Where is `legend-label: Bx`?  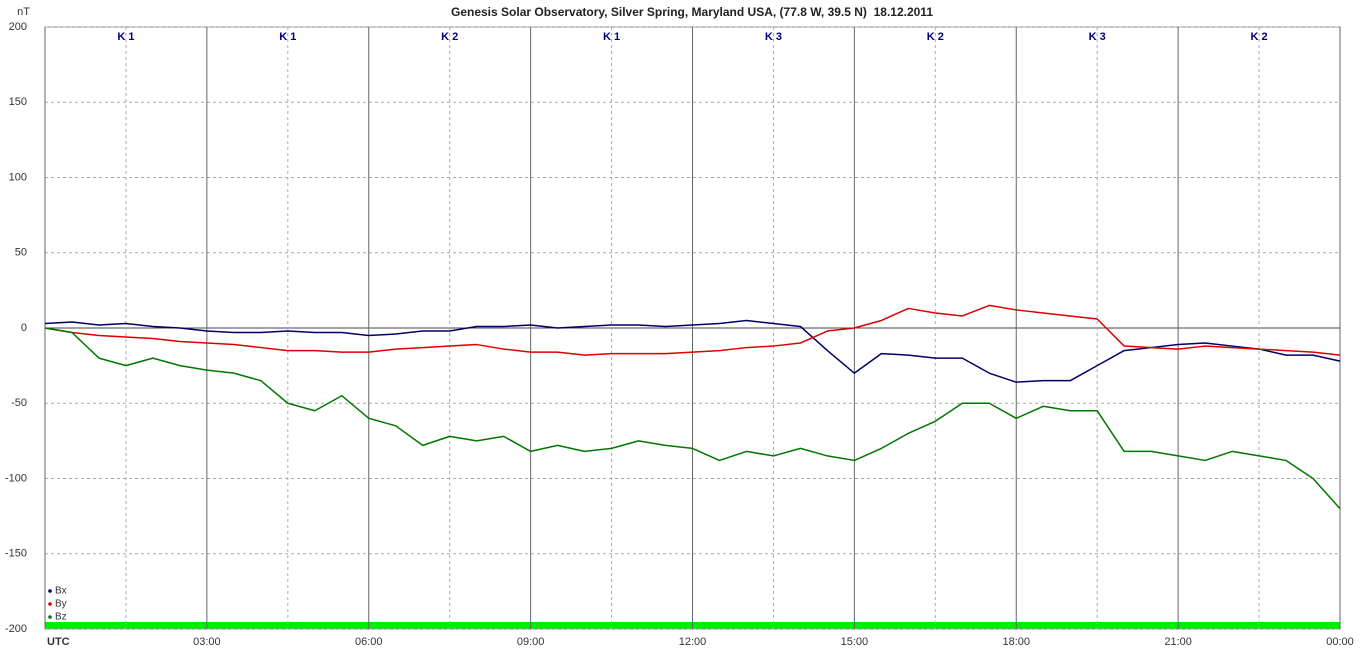
legend-label: Bx is located at coordinates (61, 591).